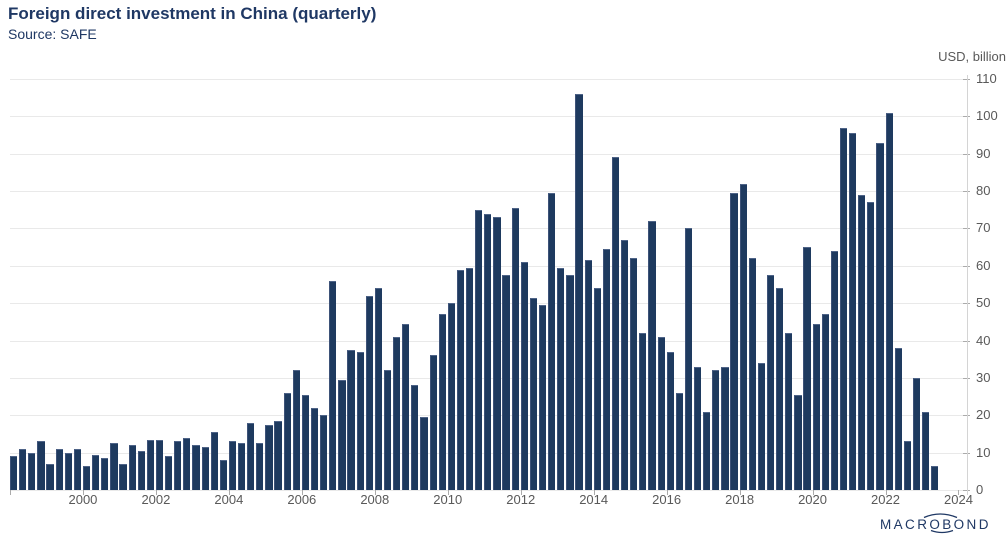 This screenshot has height=542, width=1008. Describe the element at coordinates (940, 516) in the screenshot. I see `logo-orbit-top-arc` at that location.